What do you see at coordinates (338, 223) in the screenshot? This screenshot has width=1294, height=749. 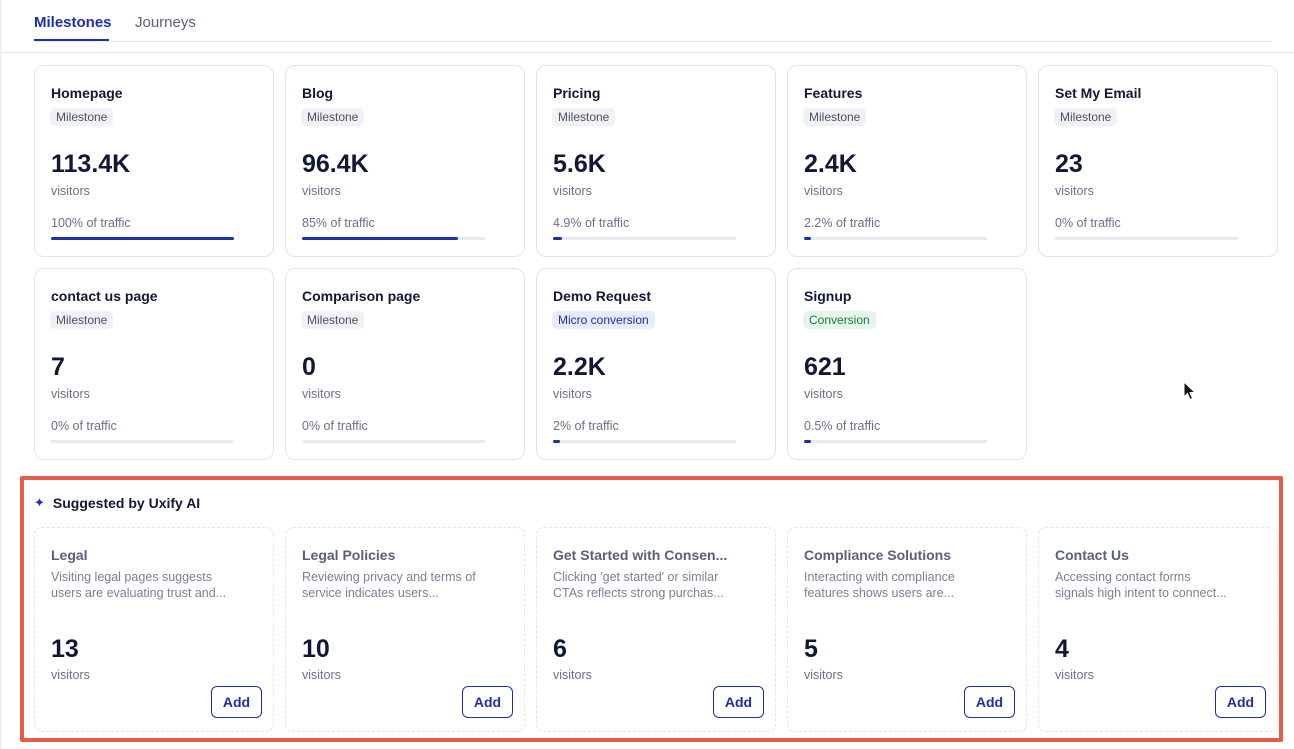 I see `milestone-traffic-share: 85% of traffic` at bounding box center [338, 223].